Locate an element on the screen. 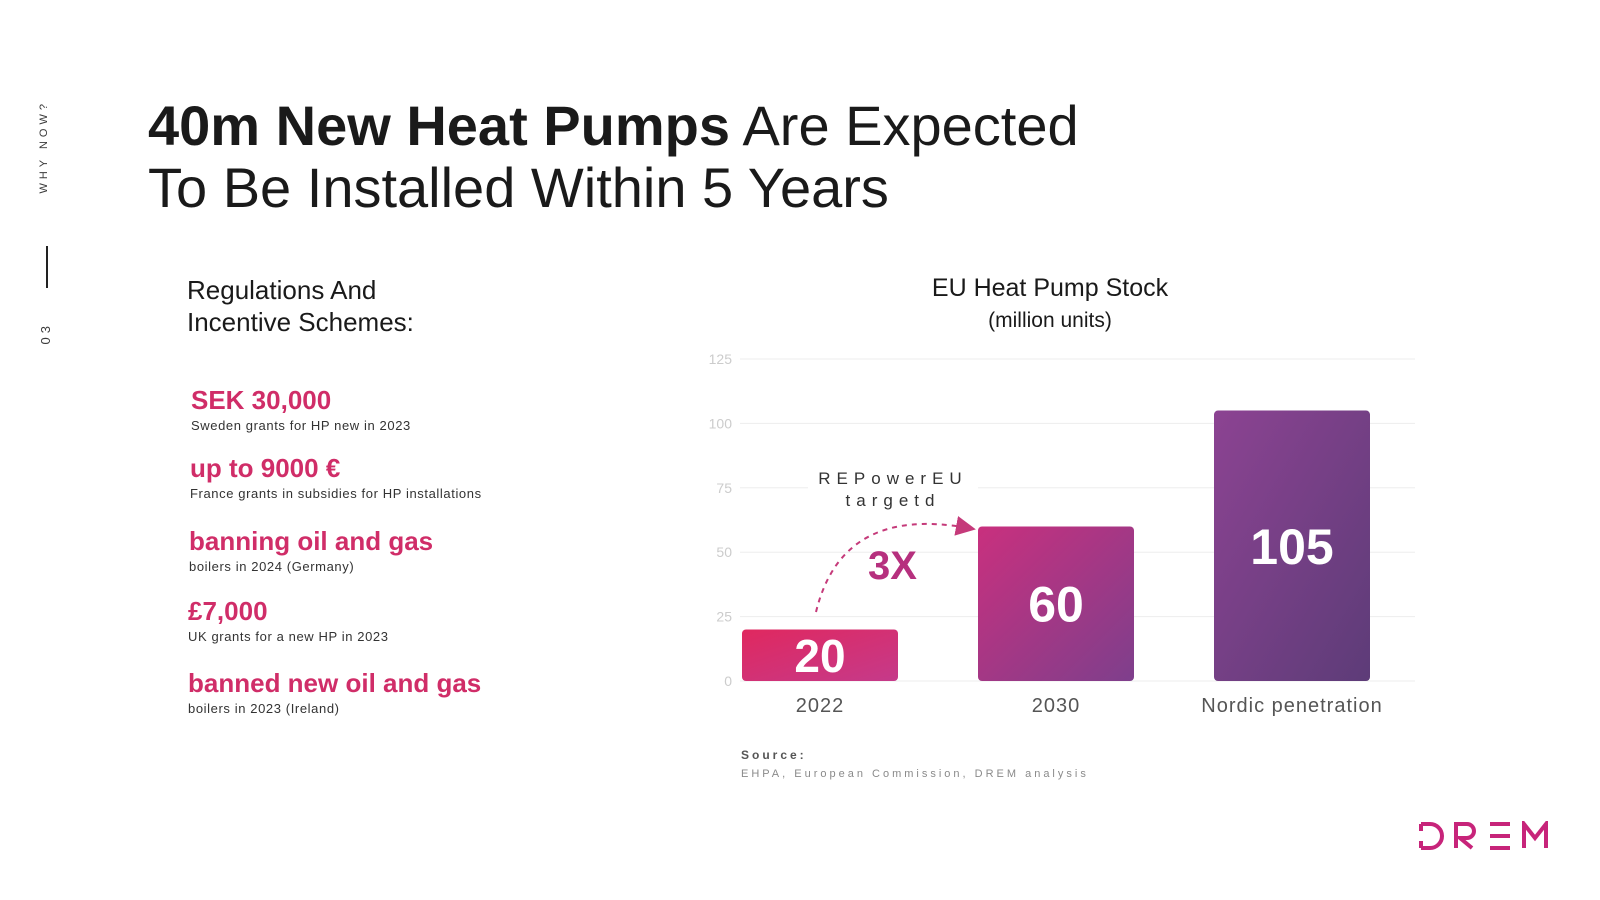 The width and height of the screenshot is (1600, 900). regulation-desc: UK grants for a new HP in 2023 is located at coordinates (288, 636).